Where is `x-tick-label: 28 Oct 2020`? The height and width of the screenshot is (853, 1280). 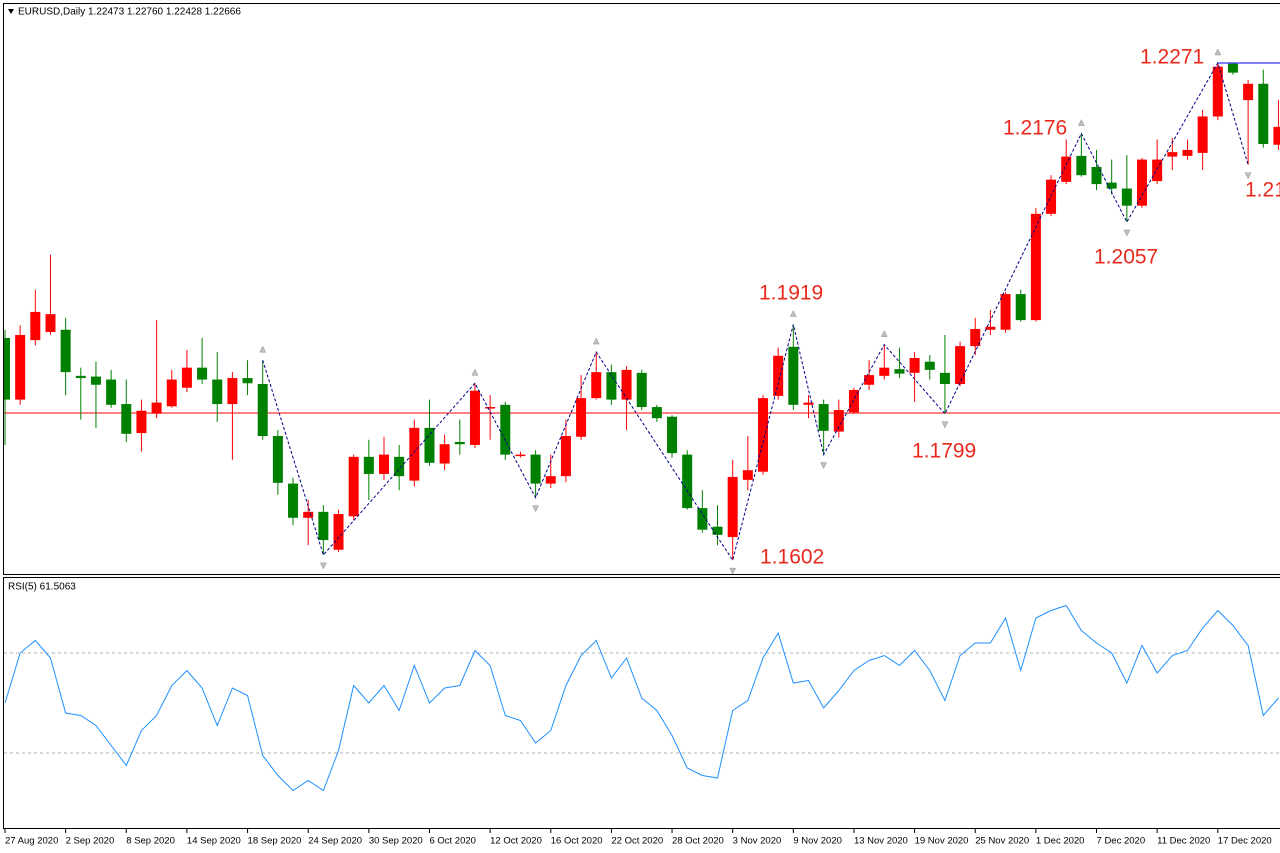 x-tick-label: 28 Oct 2020 is located at coordinates (698, 841).